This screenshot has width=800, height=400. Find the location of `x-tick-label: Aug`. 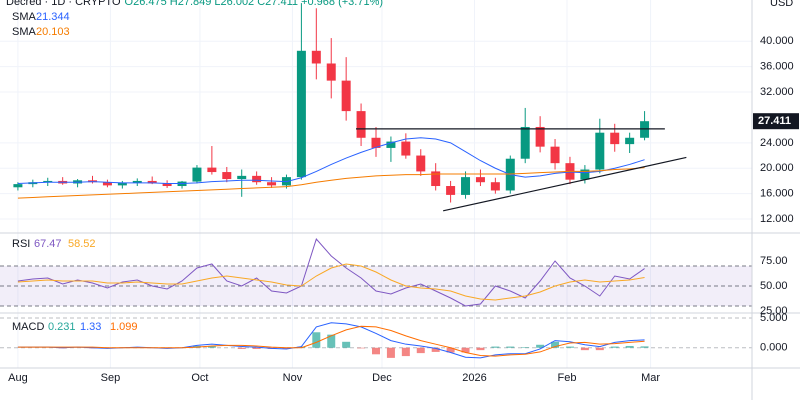

x-tick-label: Aug is located at coordinates (18, 378).